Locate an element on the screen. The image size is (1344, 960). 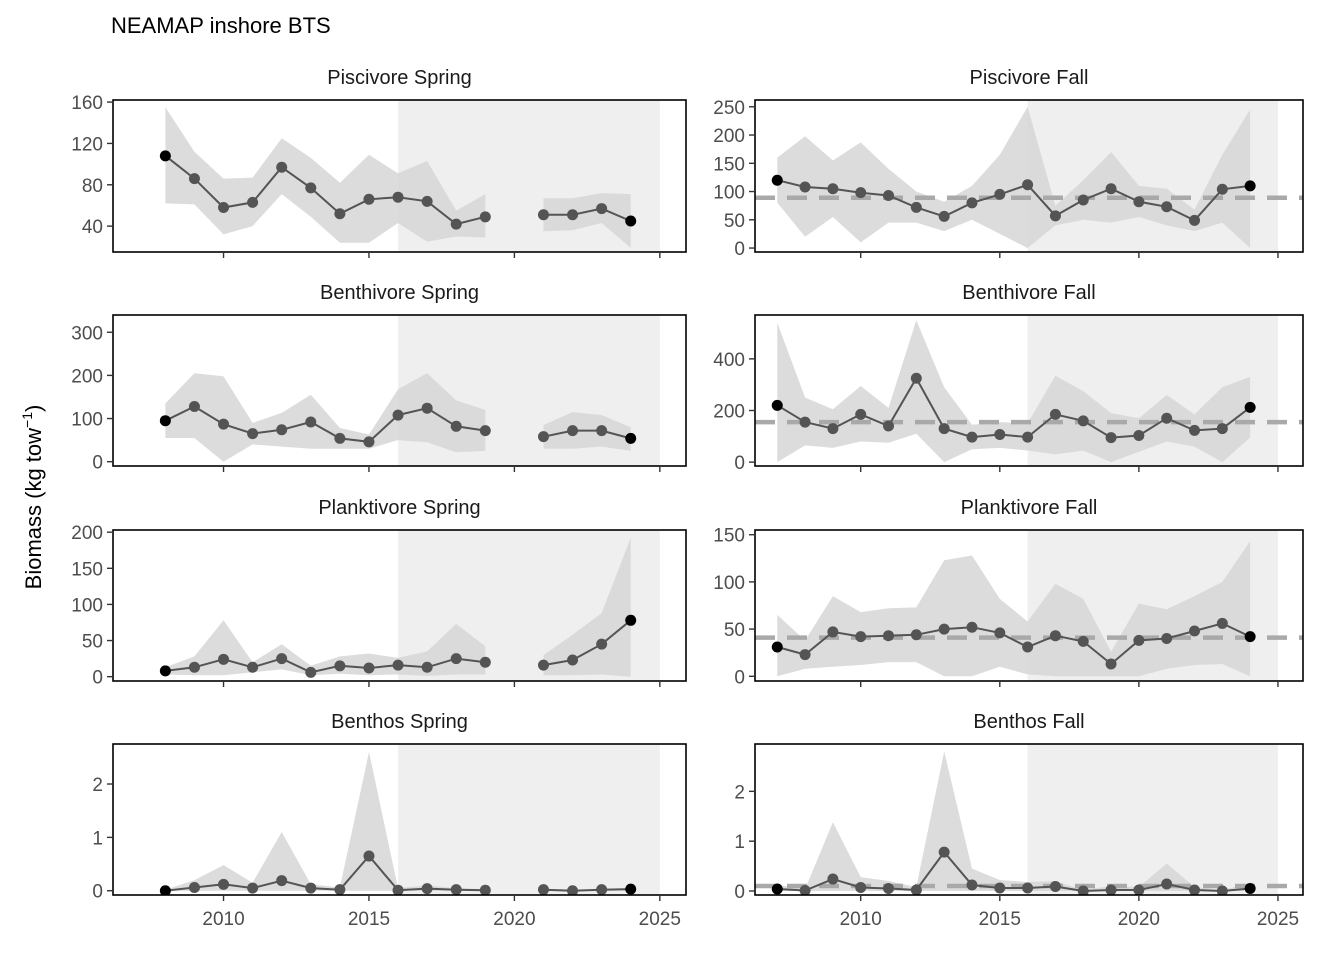
y-tick-label: 150 is located at coordinates (729, 164).